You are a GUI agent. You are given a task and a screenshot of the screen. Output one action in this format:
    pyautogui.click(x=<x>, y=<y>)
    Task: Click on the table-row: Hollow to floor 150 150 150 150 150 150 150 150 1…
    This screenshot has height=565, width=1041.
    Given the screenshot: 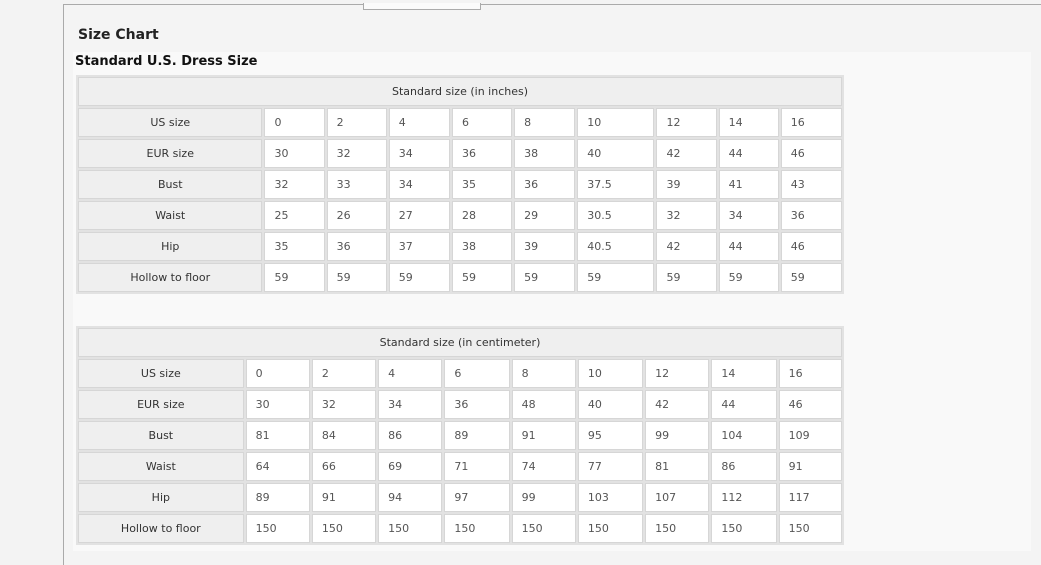 What is the action you would take?
    pyautogui.click(x=460, y=528)
    